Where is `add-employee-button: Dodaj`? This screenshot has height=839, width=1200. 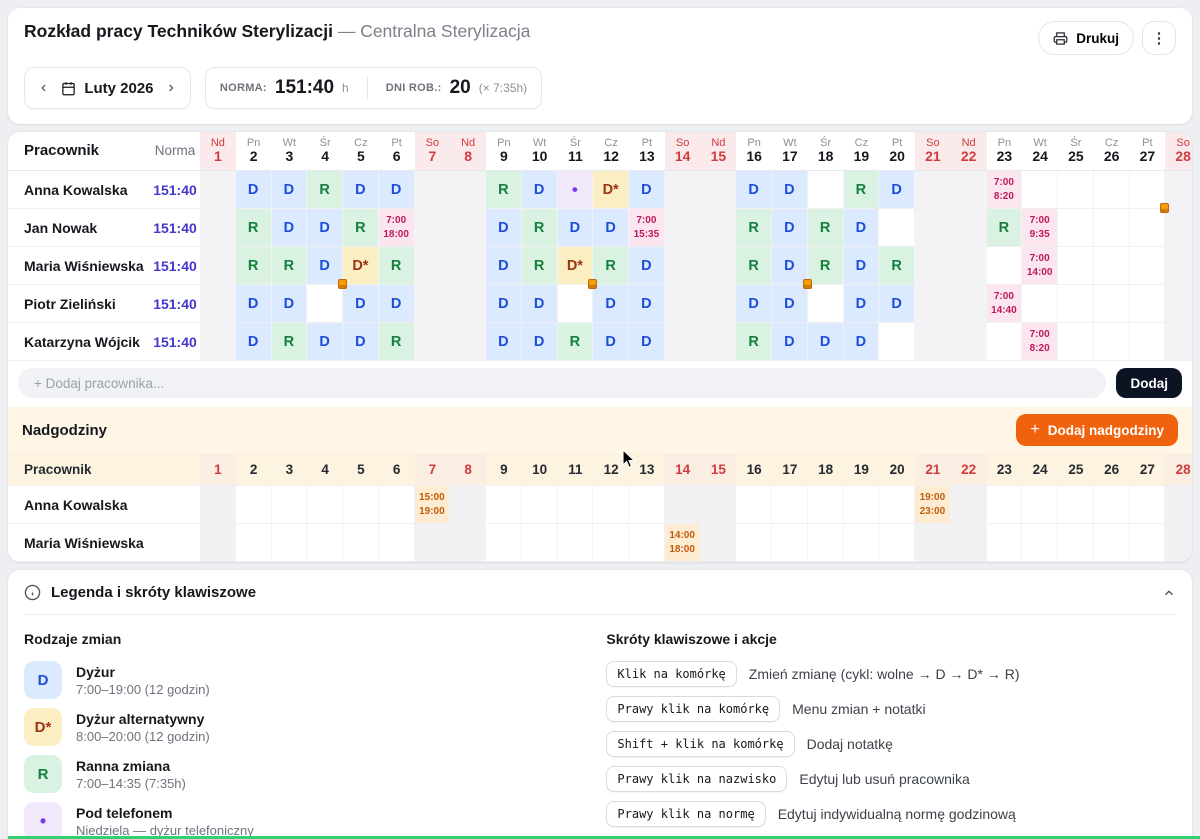 add-employee-button: Dodaj is located at coordinates (1149, 383).